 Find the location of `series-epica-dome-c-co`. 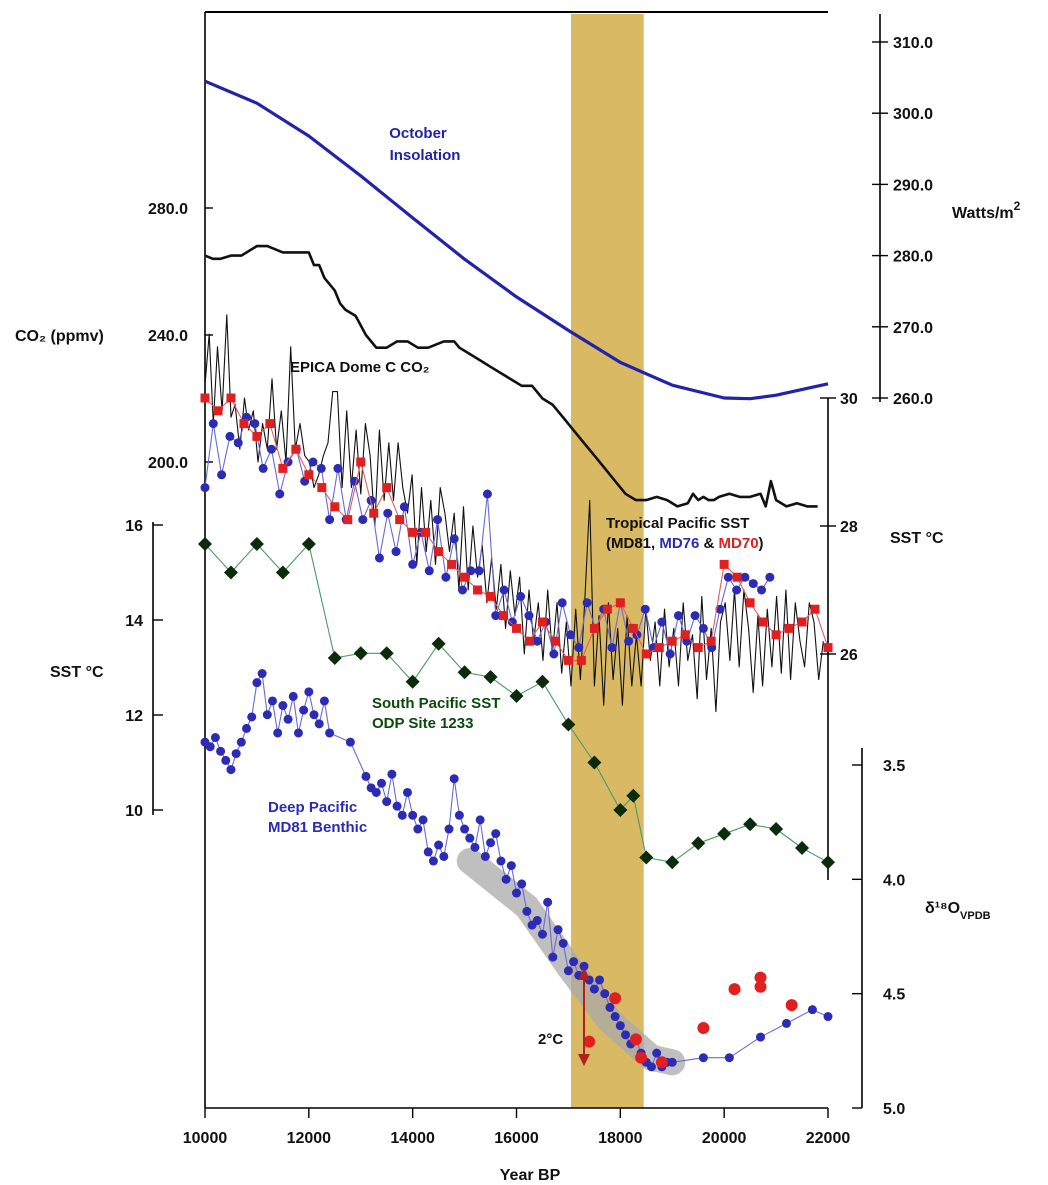

series-epica-dome-c-co is located at coordinates (511, 376).